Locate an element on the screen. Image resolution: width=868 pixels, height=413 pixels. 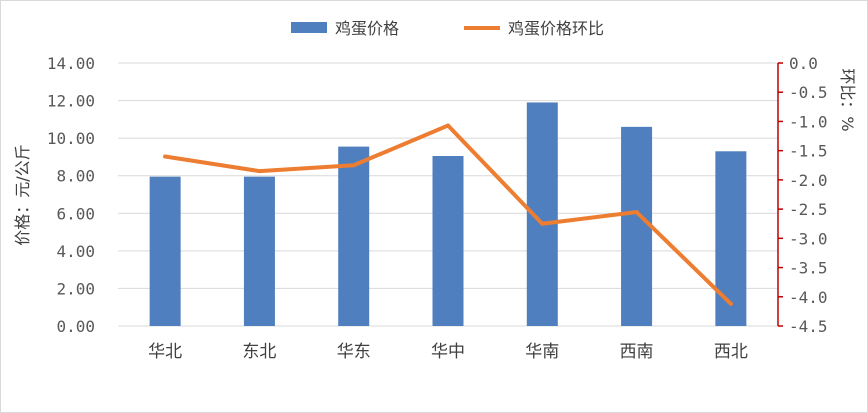
right-axis-ticks: 0.0 -0.5 -1.0 -1.5 -2.0 -2.5 -3.0 -3.5 -4.0 -4.5 is located at coordinates (802, 195).